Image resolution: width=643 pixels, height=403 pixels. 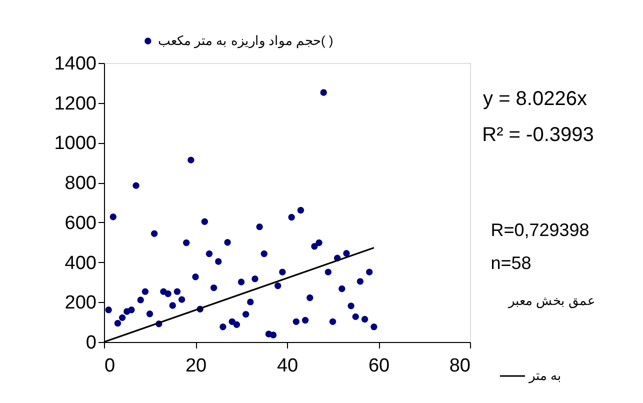 I want to click on text: R=0,729398, so click(x=540, y=230).